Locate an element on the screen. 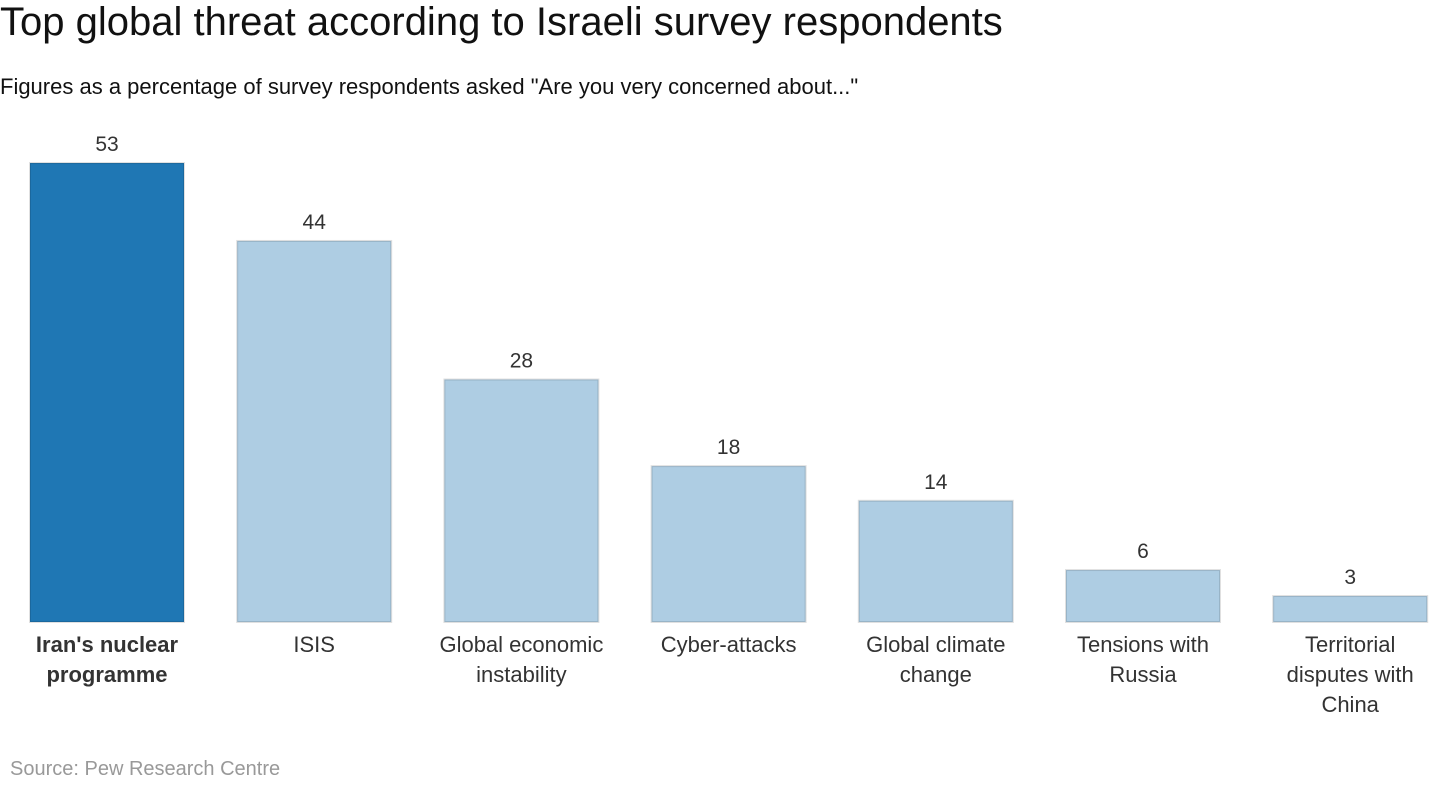  x-tick-label: Global economic instability is located at coordinates (521, 659).